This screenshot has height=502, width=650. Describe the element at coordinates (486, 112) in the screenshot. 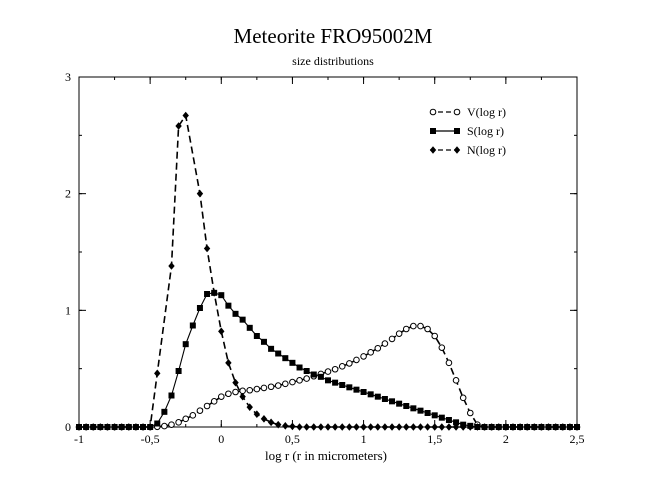

I see `legend-label: V(log r)` at that location.